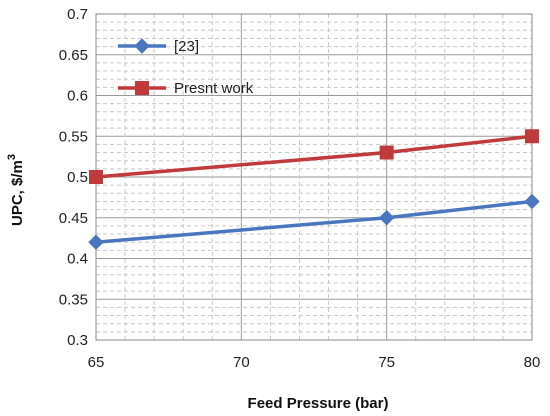 Image resolution: width=550 pixels, height=416 pixels. What do you see at coordinates (77, 96) in the screenshot?
I see `y-tick-label: 0.6` at bounding box center [77, 96].